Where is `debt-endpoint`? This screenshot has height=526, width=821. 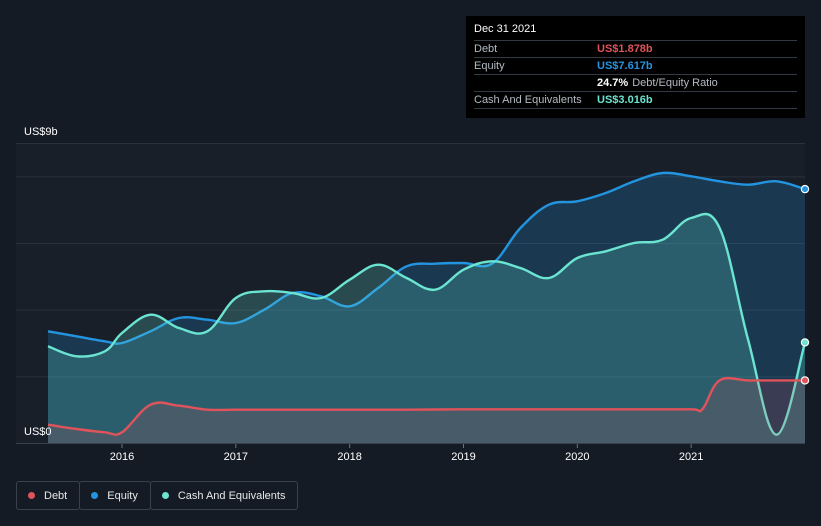 debt-endpoint is located at coordinates (805, 380).